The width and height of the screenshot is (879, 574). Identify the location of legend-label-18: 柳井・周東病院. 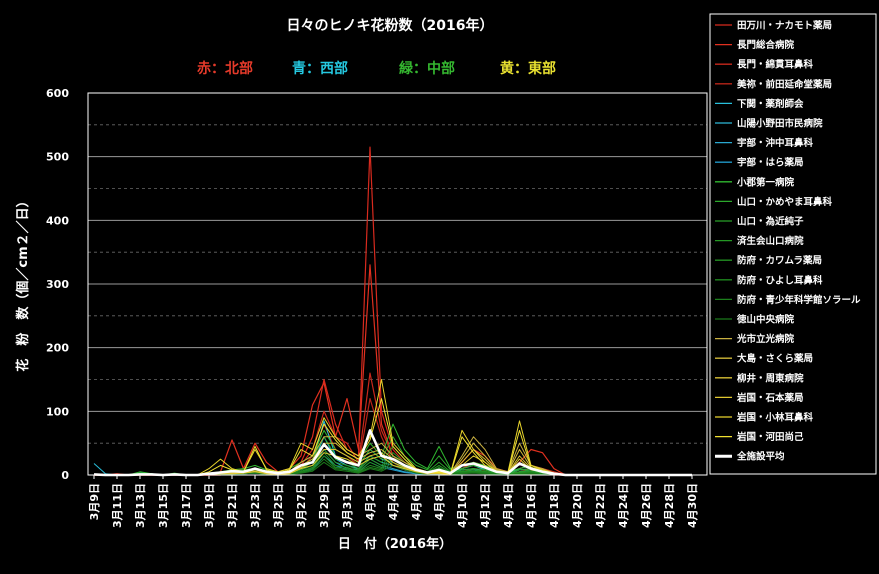
(770, 378).